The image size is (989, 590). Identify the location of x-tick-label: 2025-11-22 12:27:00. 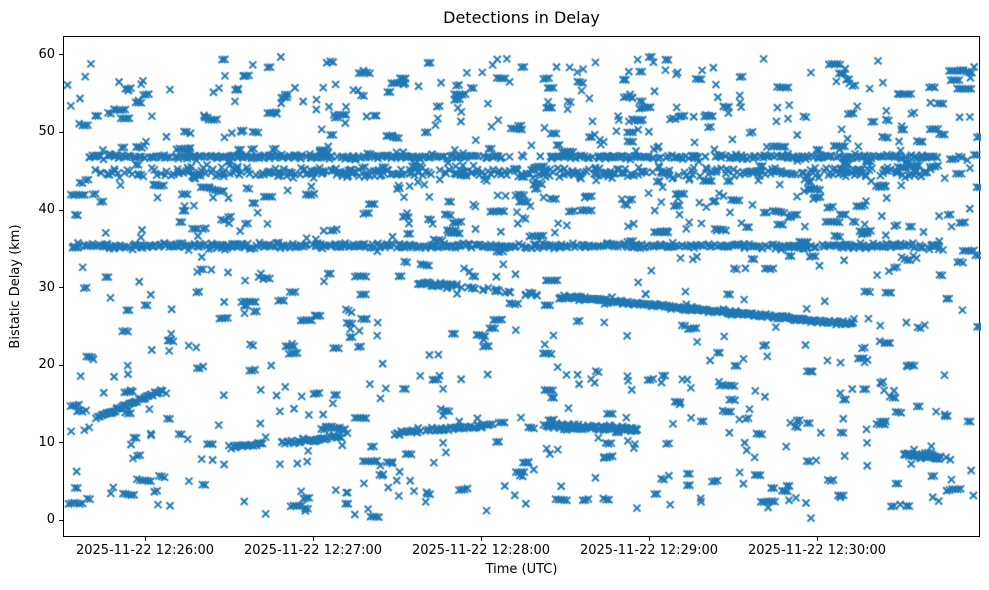
(313, 550).